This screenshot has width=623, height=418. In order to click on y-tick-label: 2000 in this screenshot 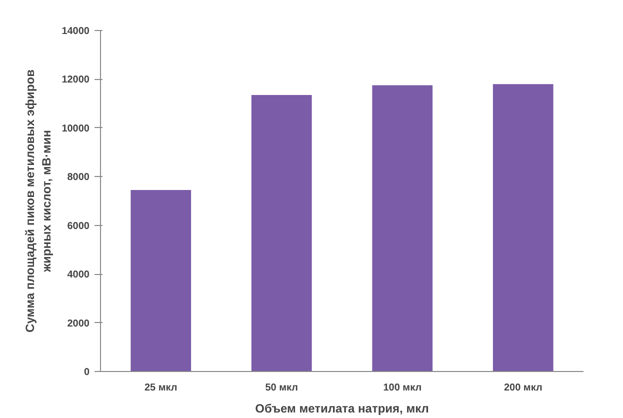, I will do `click(78, 324)`.